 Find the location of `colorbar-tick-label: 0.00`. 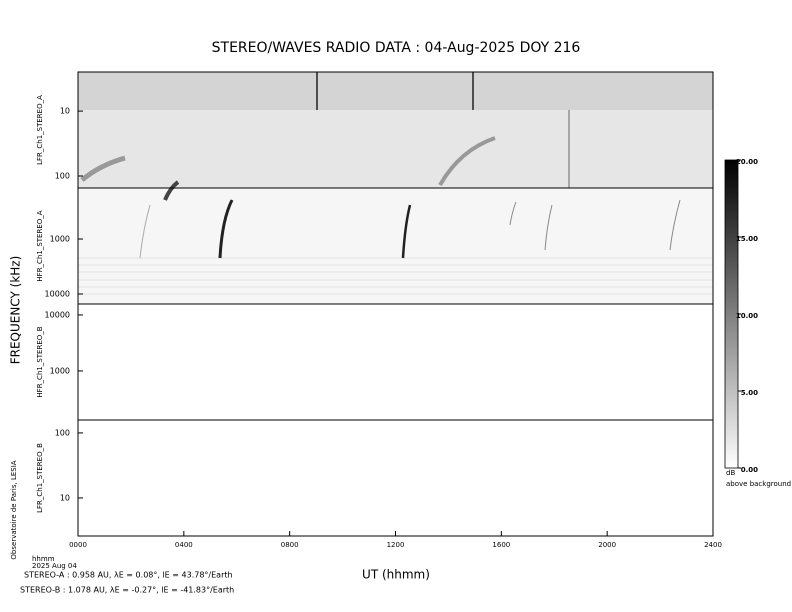

colorbar-tick-label: 0.00 is located at coordinates (749, 470).